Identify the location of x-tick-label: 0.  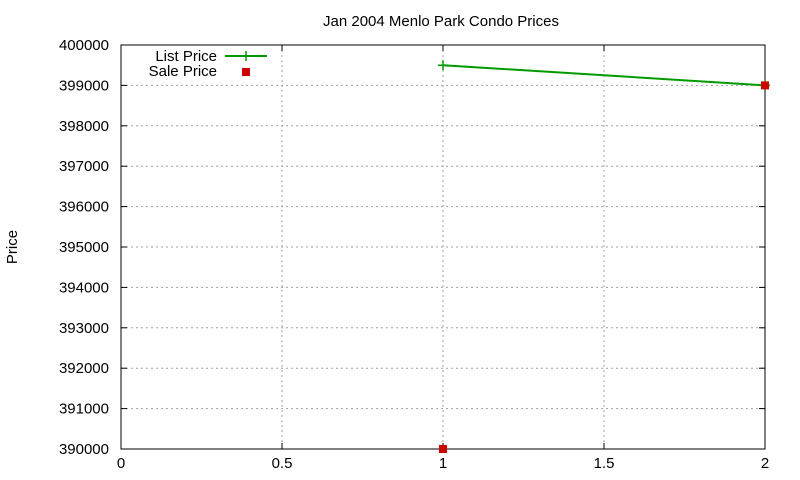
(121, 463).